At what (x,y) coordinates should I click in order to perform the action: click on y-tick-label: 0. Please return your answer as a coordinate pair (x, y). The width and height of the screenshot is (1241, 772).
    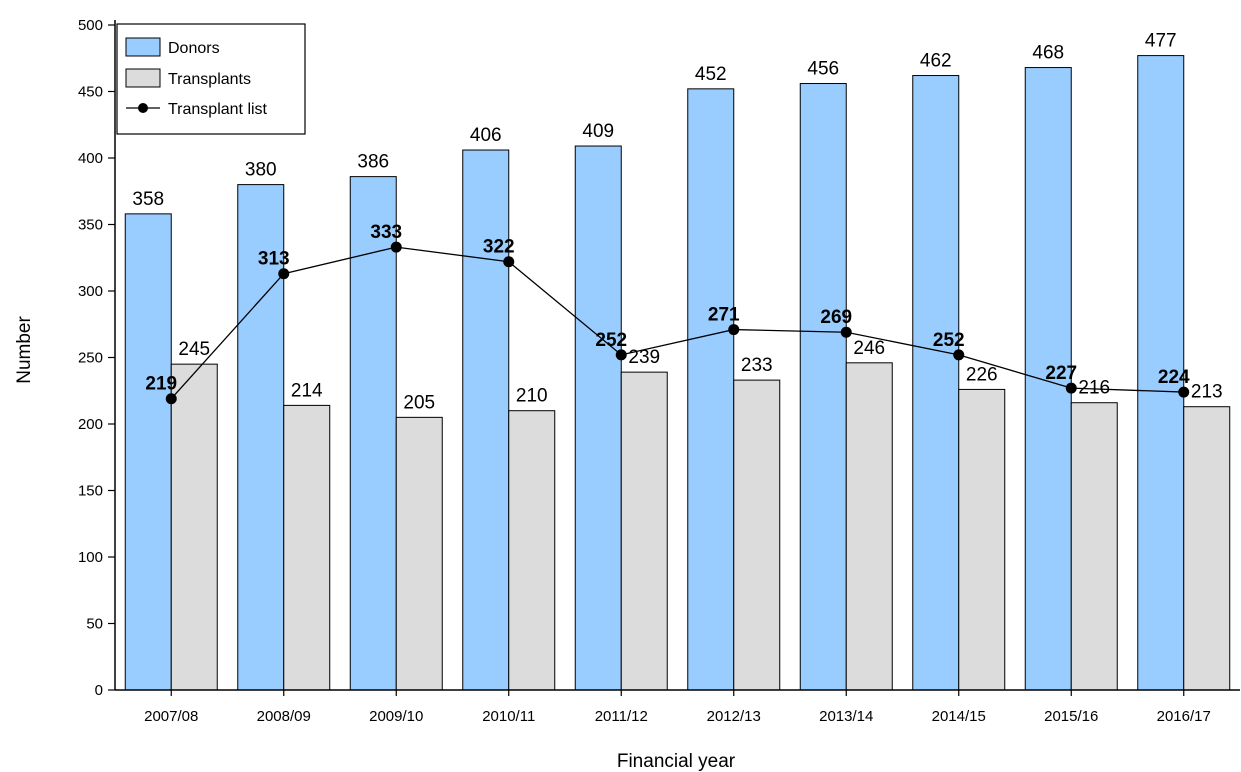
    Looking at the image, I should click on (99, 690).